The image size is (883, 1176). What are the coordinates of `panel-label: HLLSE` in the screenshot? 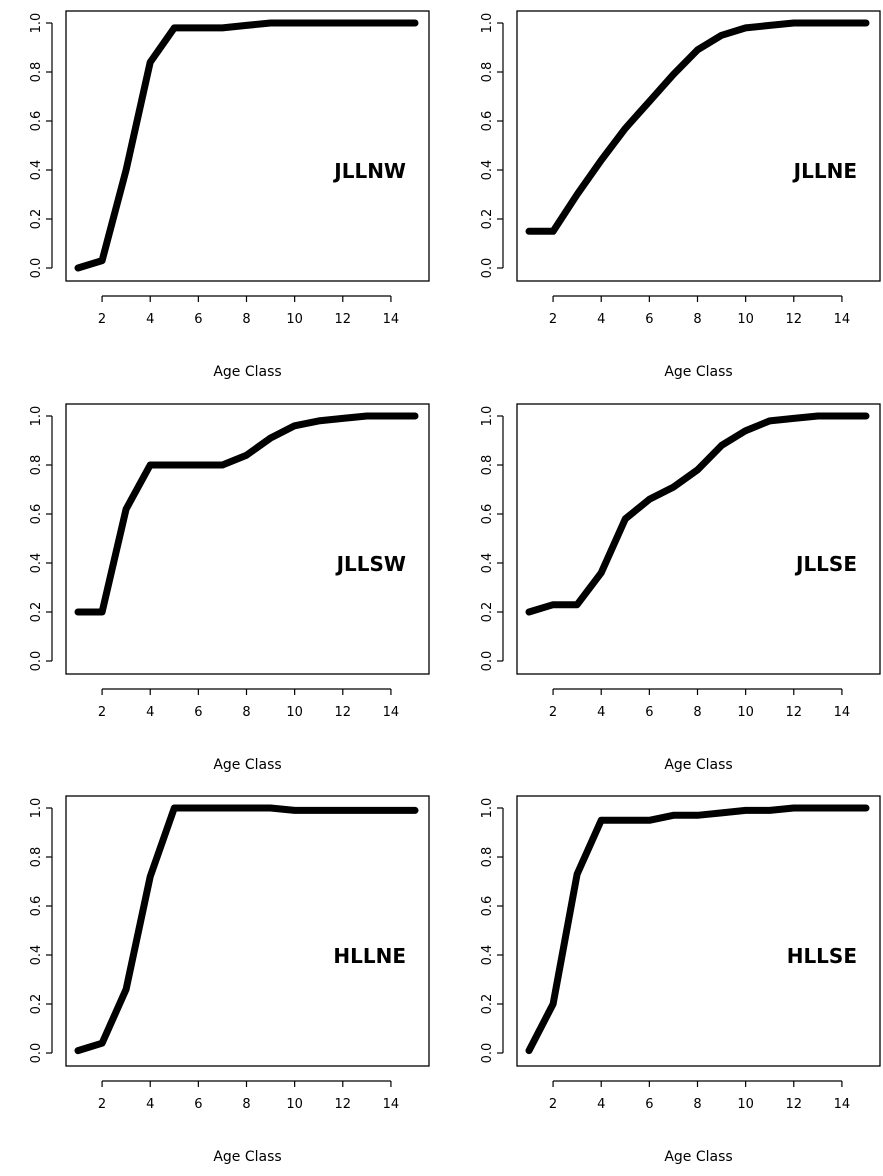 It's located at (822, 956).